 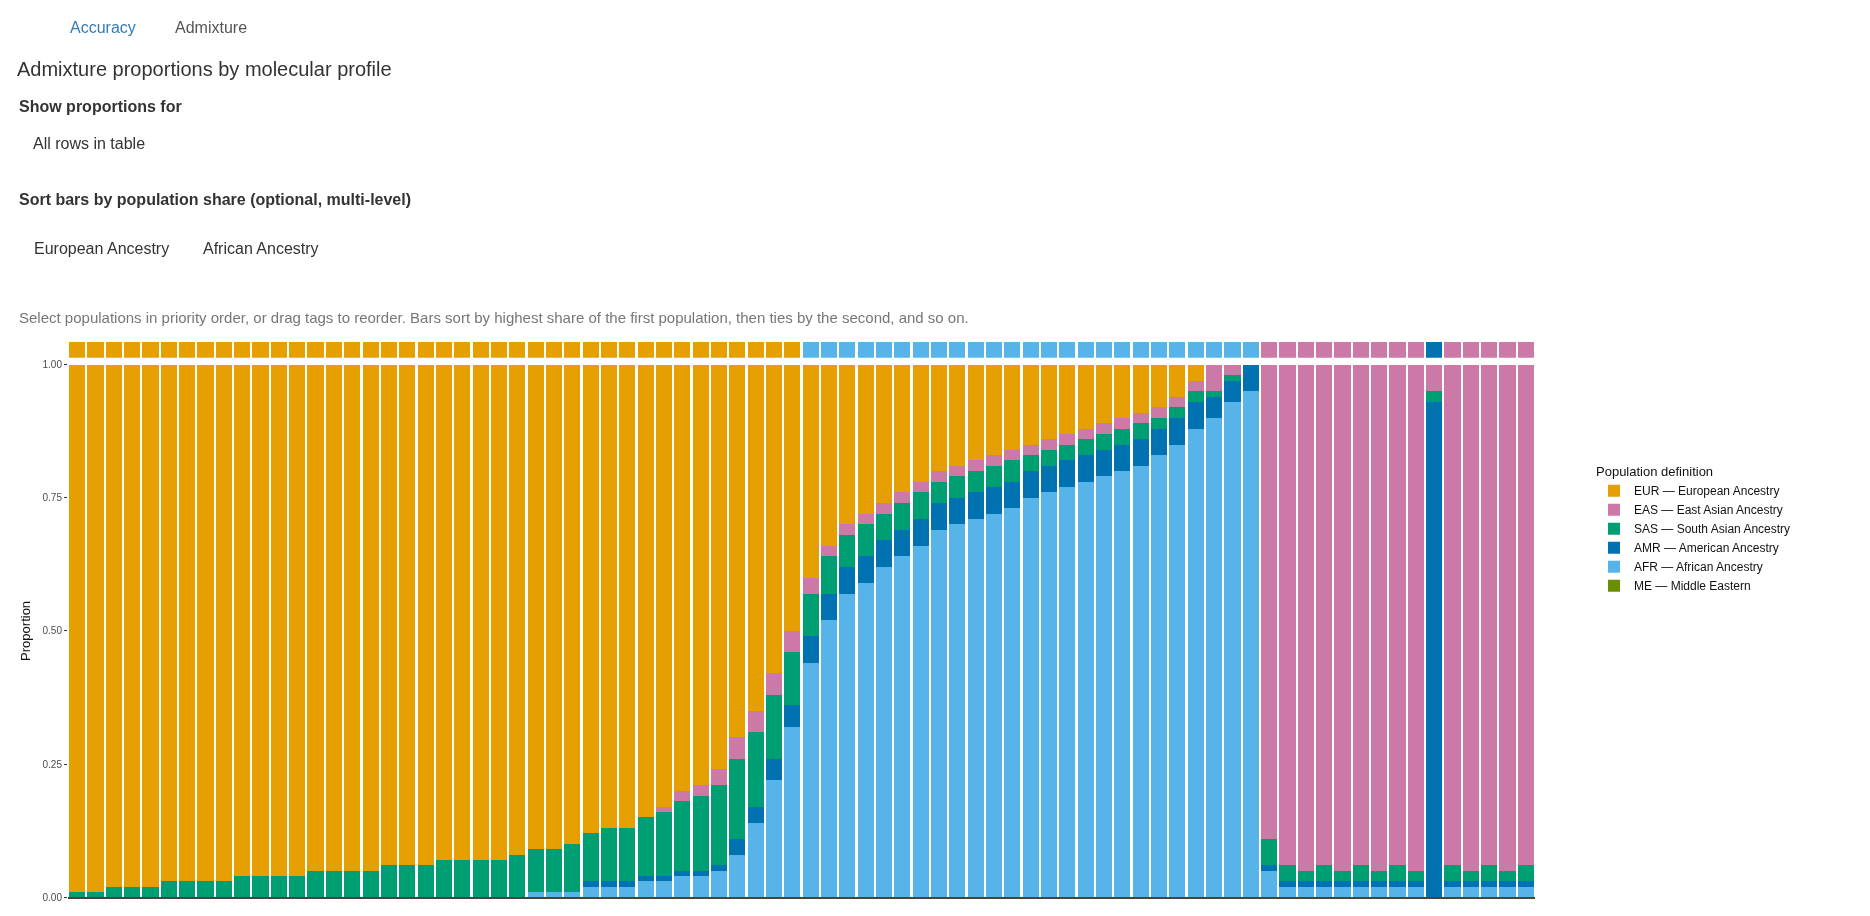 I want to click on text: European Ancestry, so click(x=102, y=248).